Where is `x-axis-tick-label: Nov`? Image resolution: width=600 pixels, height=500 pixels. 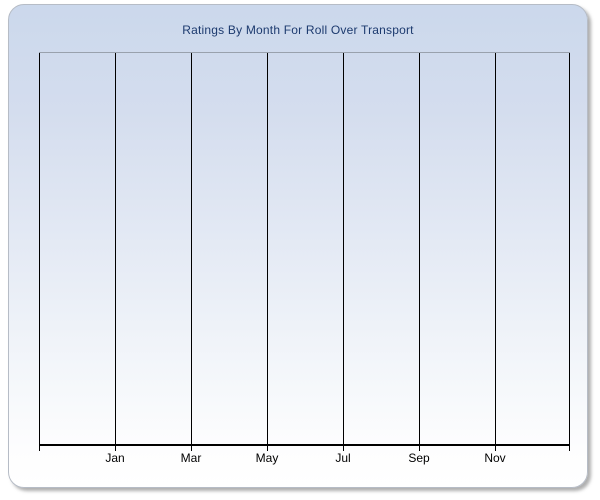 x-axis-tick-label: Nov is located at coordinates (495, 458).